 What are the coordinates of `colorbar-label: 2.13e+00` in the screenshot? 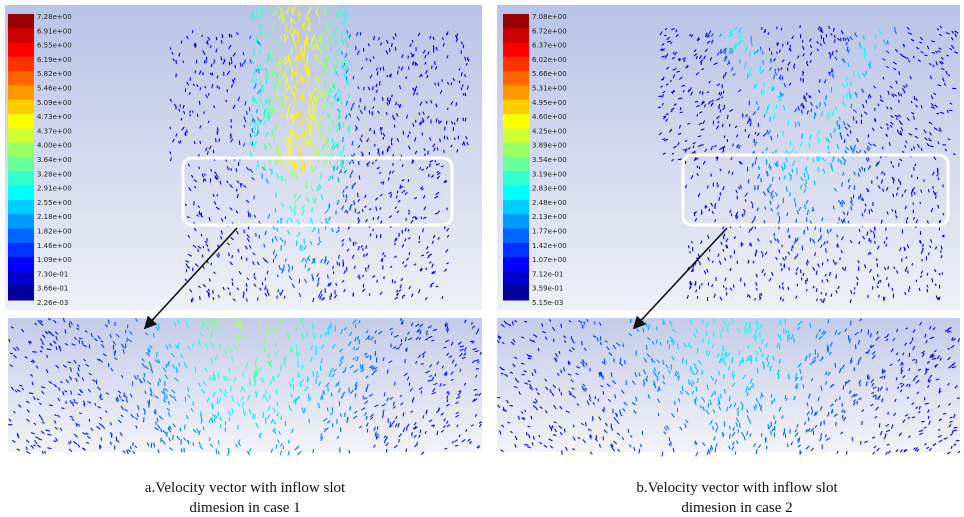 It's located at (549, 217).